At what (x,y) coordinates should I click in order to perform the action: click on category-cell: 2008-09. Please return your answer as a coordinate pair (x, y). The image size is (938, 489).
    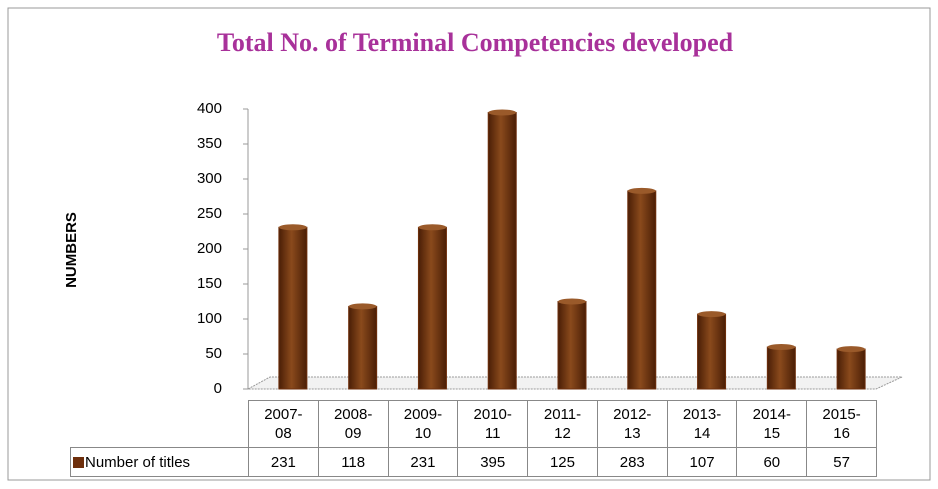
    Looking at the image, I should click on (353, 424).